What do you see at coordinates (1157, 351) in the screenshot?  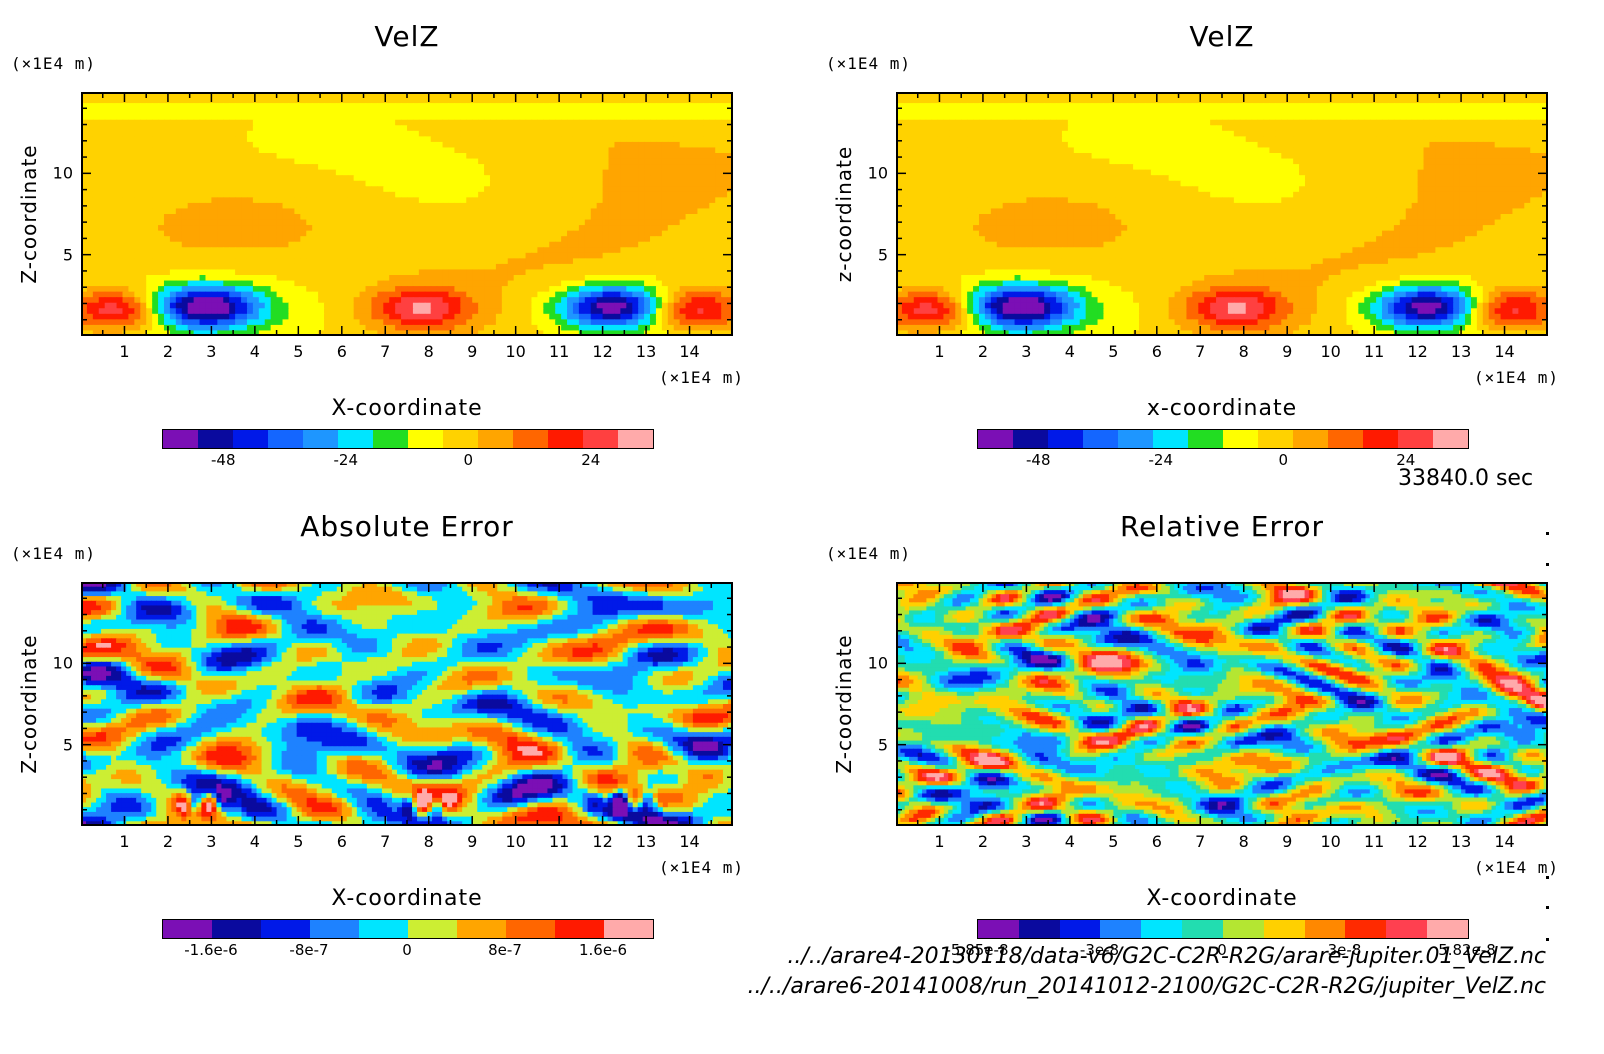 I see `panel-velz-2-xtick-6: 6` at bounding box center [1157, 351].